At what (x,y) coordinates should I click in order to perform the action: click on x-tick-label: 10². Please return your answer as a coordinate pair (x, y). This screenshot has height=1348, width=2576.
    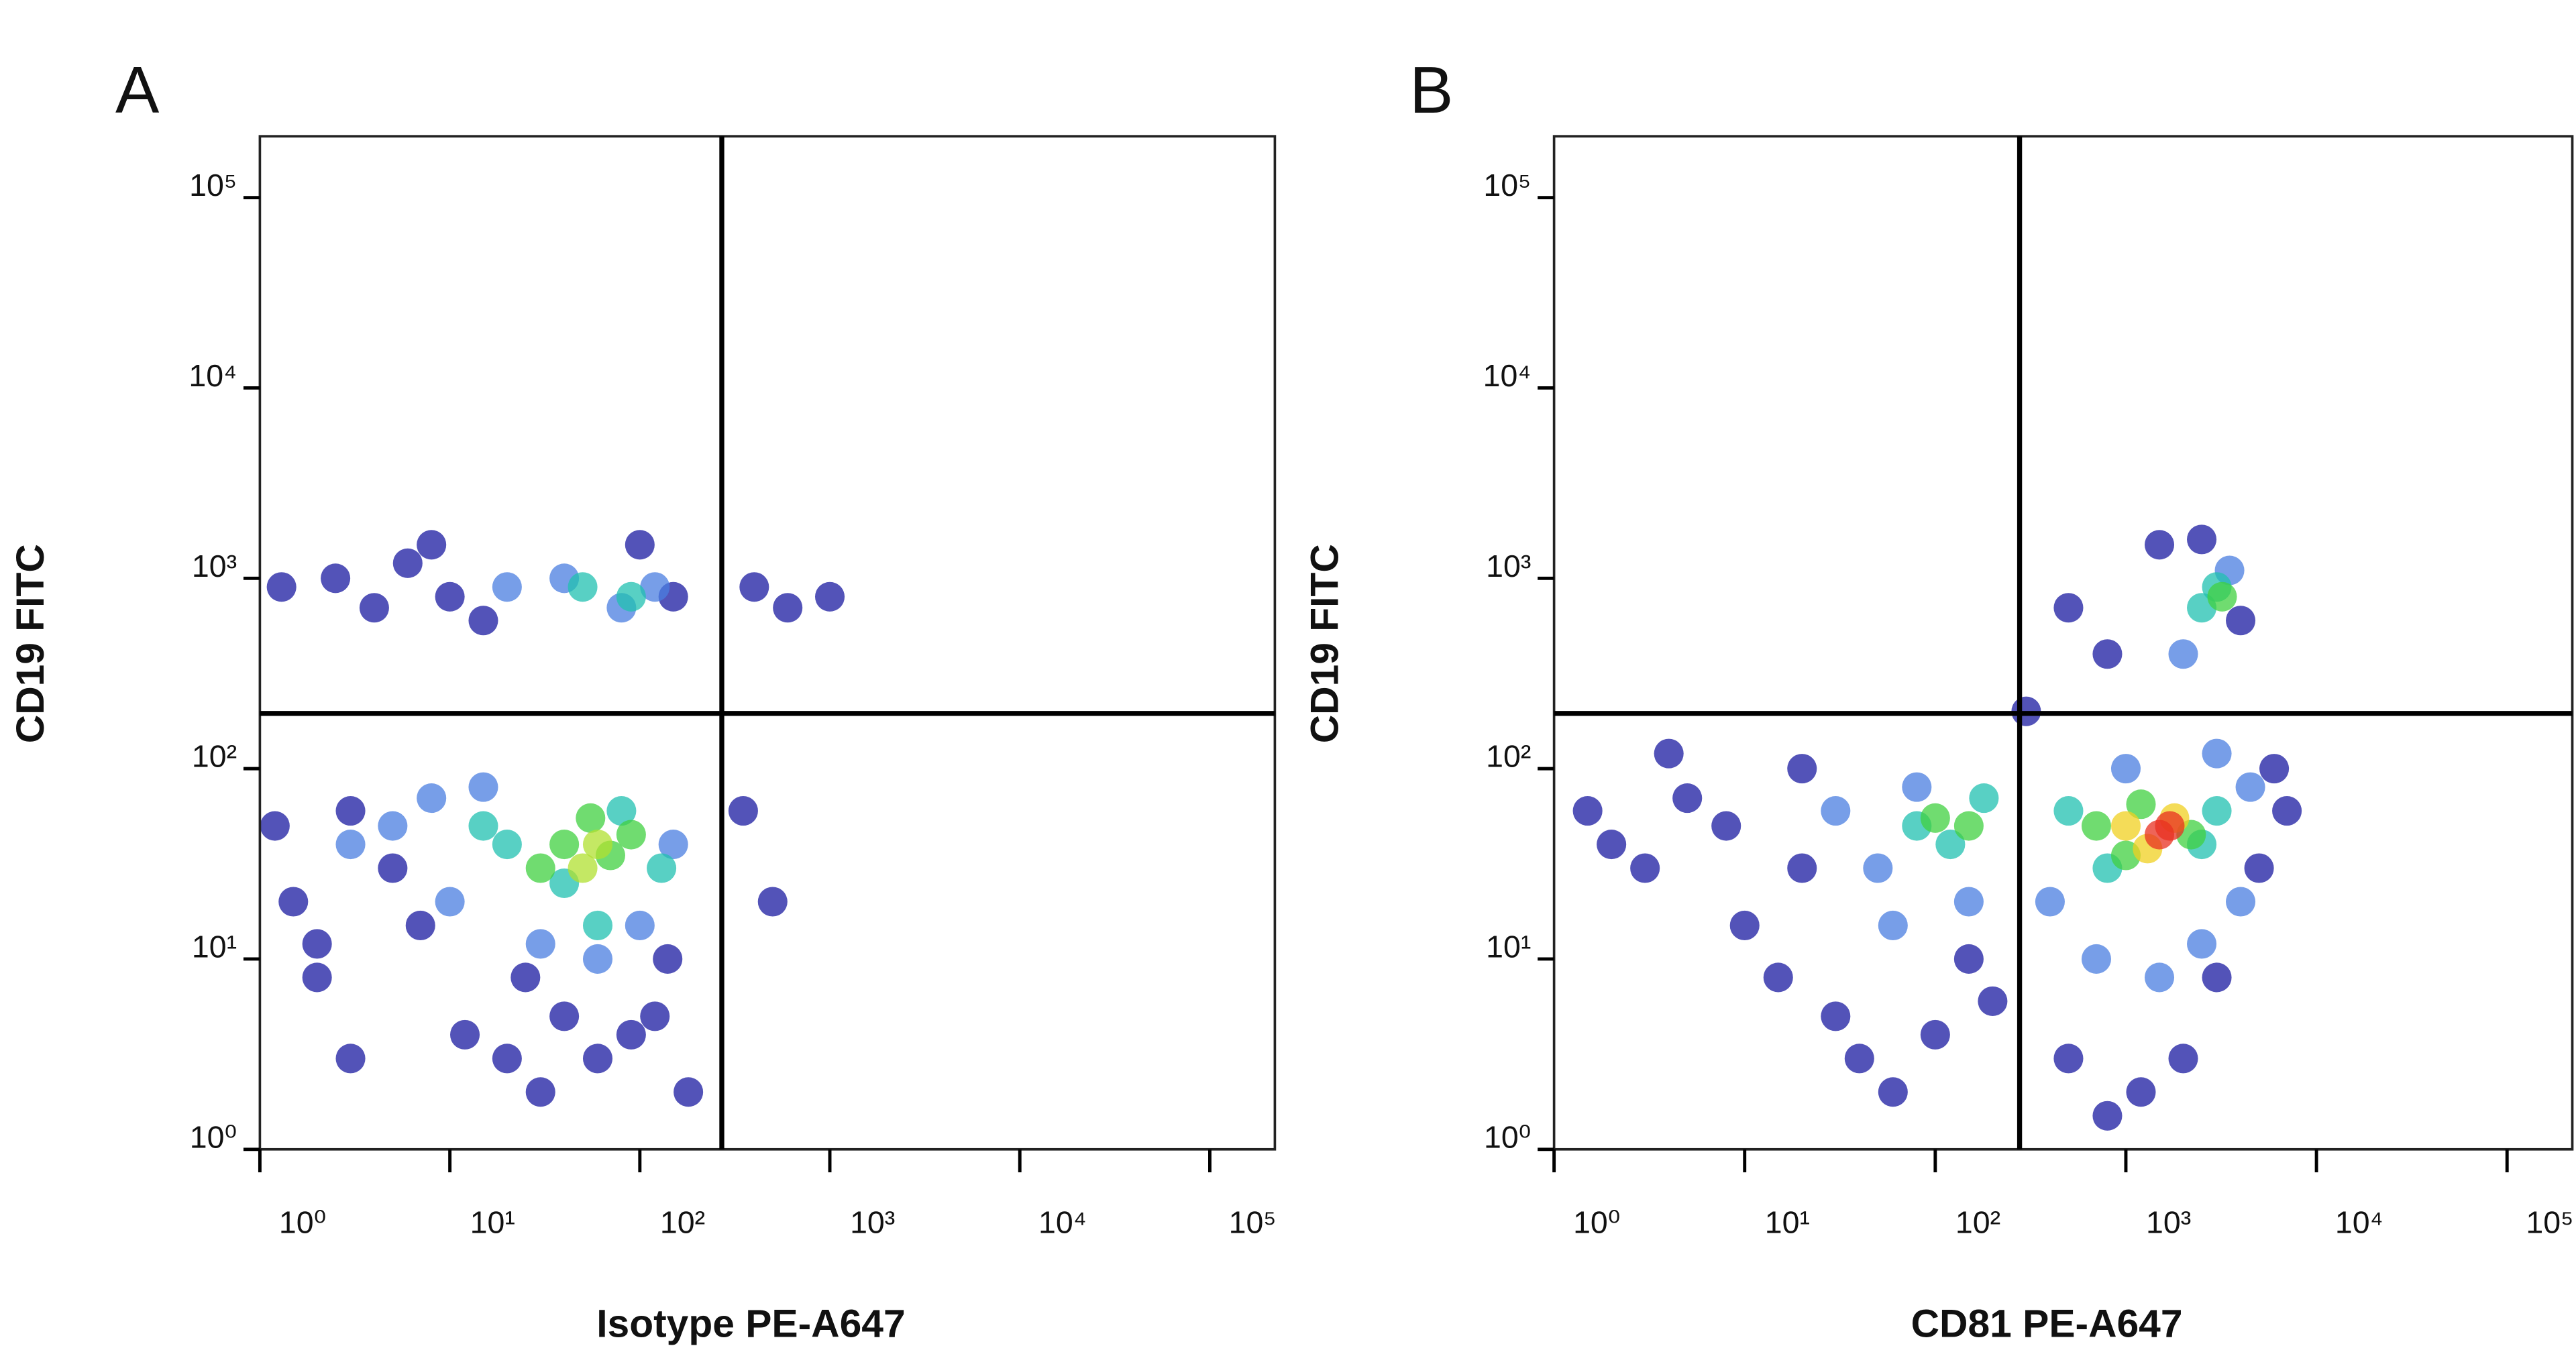
    Looking at the image, I should click on (1977, 1222).